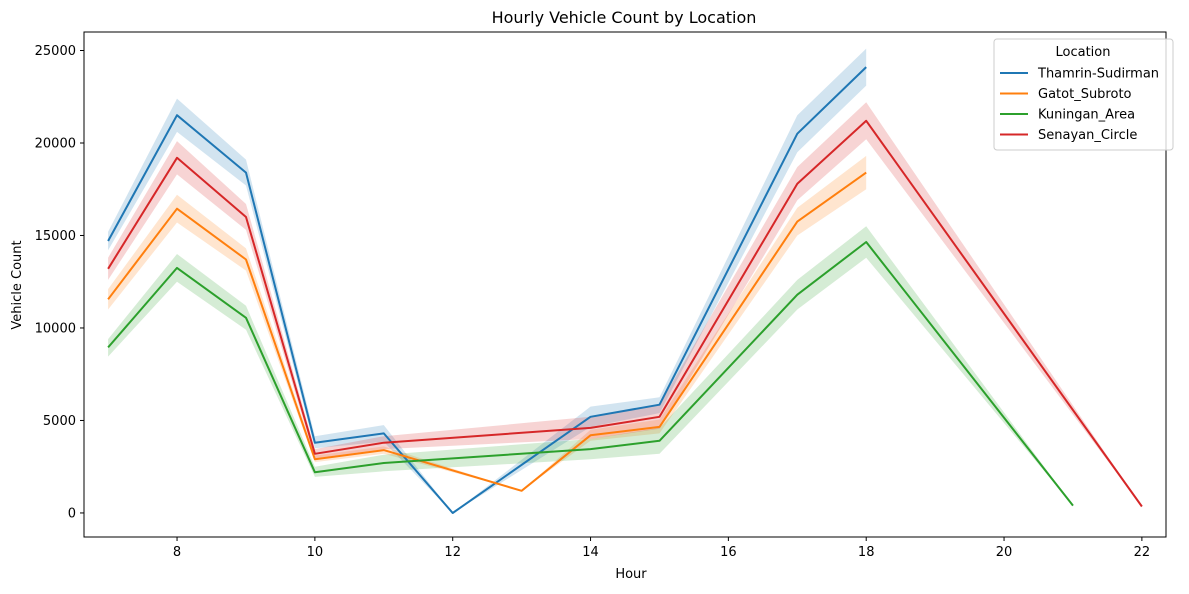 The width and height of the screenshot is (1189, 594). What do you see at coordinates (452, 552) in the screenshot?
I see `x-tick-label: 12` at bounding box center [452, 552].